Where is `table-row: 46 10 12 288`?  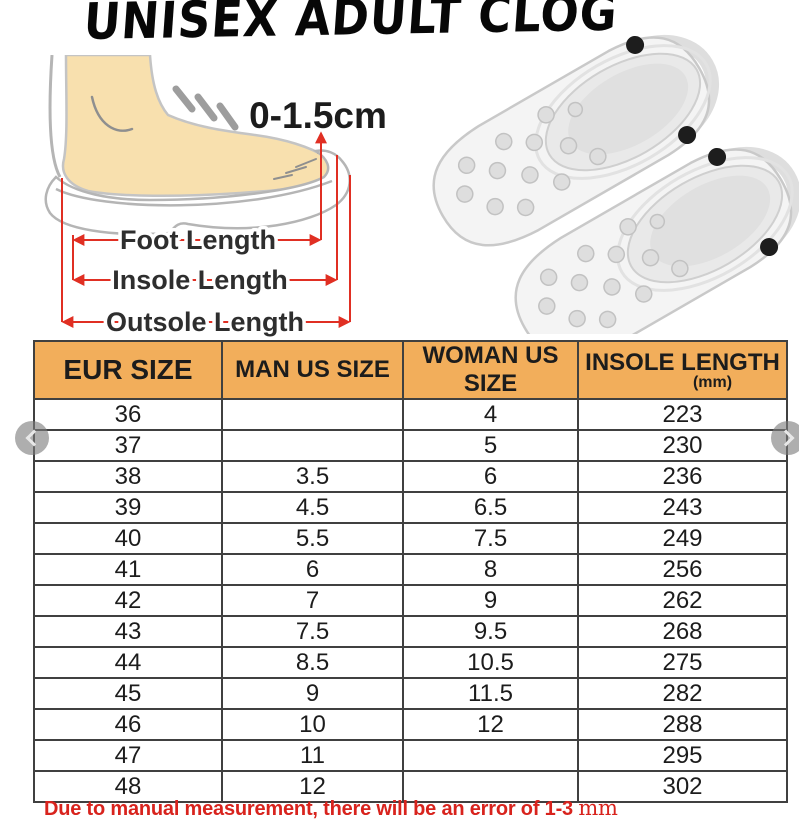 table-row: 46 10 12 288 is located at coordinates (410, 724).